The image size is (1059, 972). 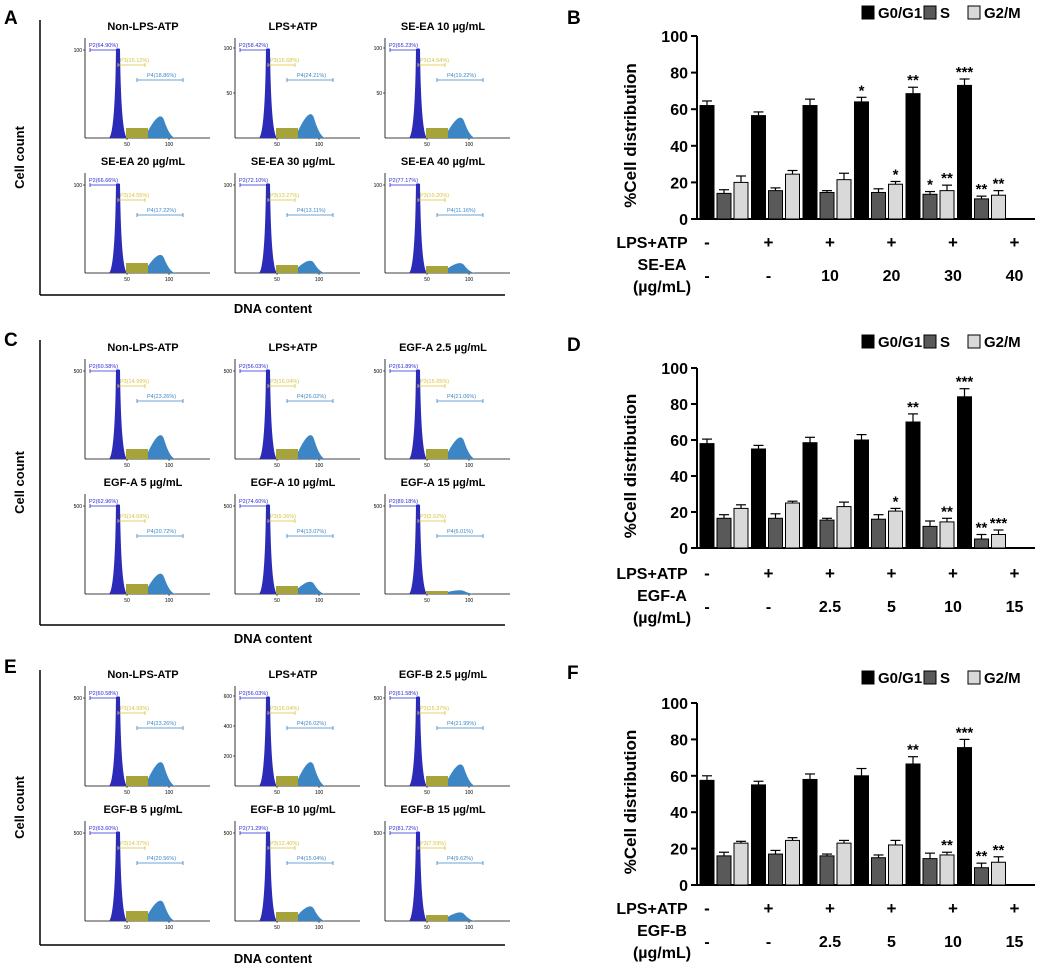 I want to click on panel-letter: B, so click(x=574, y=18).